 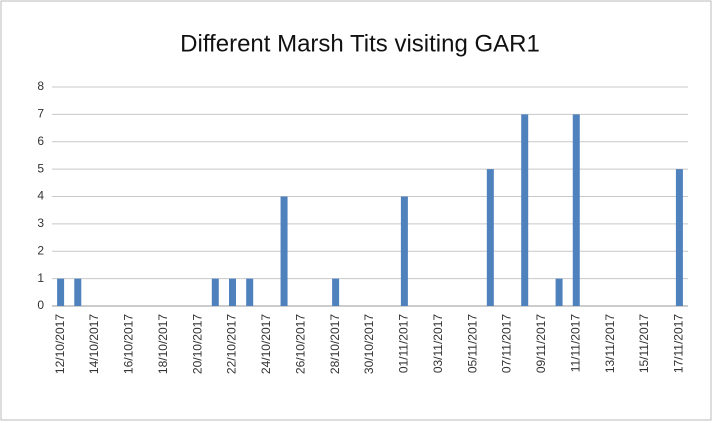 What do you see at coordinates (404, 343) in the screenshot?
I see `x-tick-label: 01/11/2017` at bounding box center [404, 343].